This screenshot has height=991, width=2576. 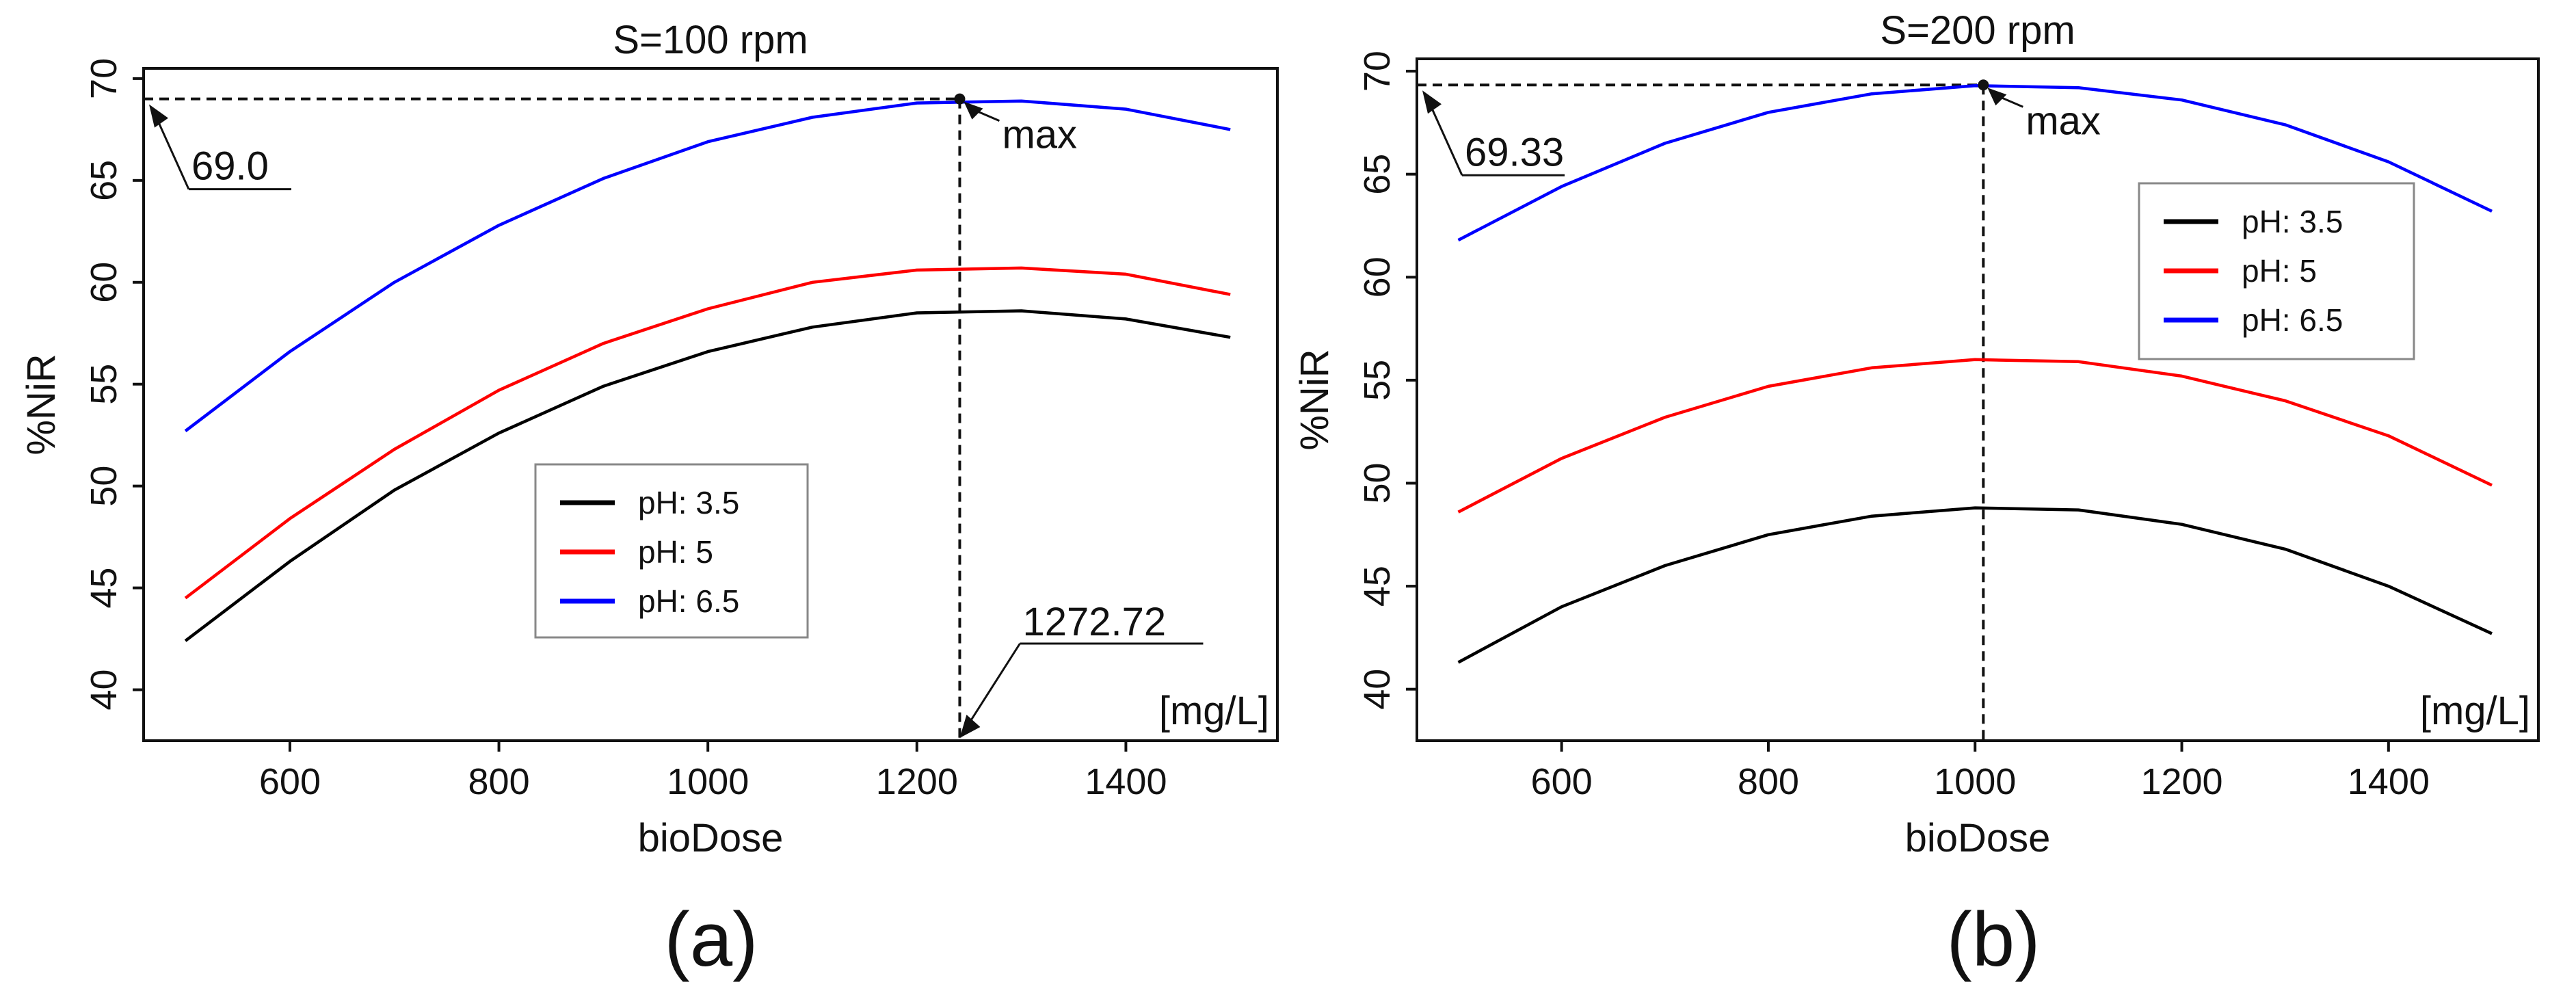 I want to click on x-value-leader, so click(x=994, y=683).